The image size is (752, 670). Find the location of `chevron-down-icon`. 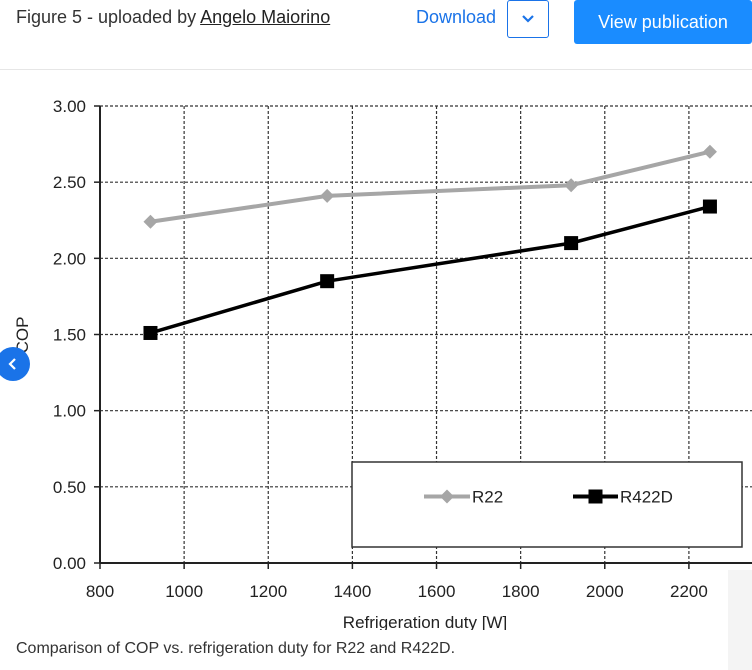

chevron-down-icon is located at coordinates (528, 19).